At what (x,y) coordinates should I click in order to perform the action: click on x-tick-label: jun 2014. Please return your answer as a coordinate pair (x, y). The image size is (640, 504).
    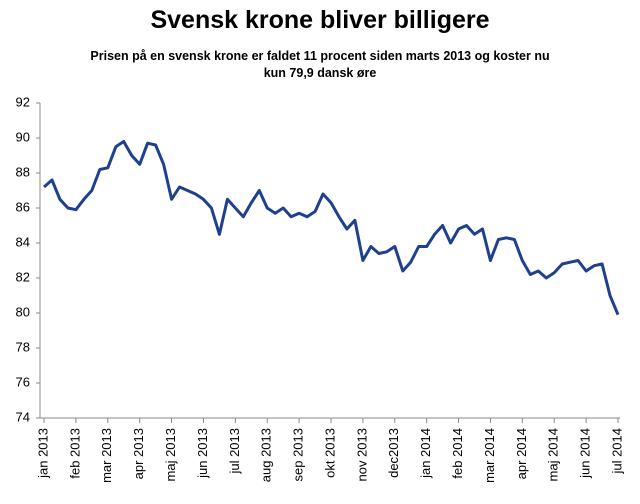
    Looking at the image, I should click on (585, 453).